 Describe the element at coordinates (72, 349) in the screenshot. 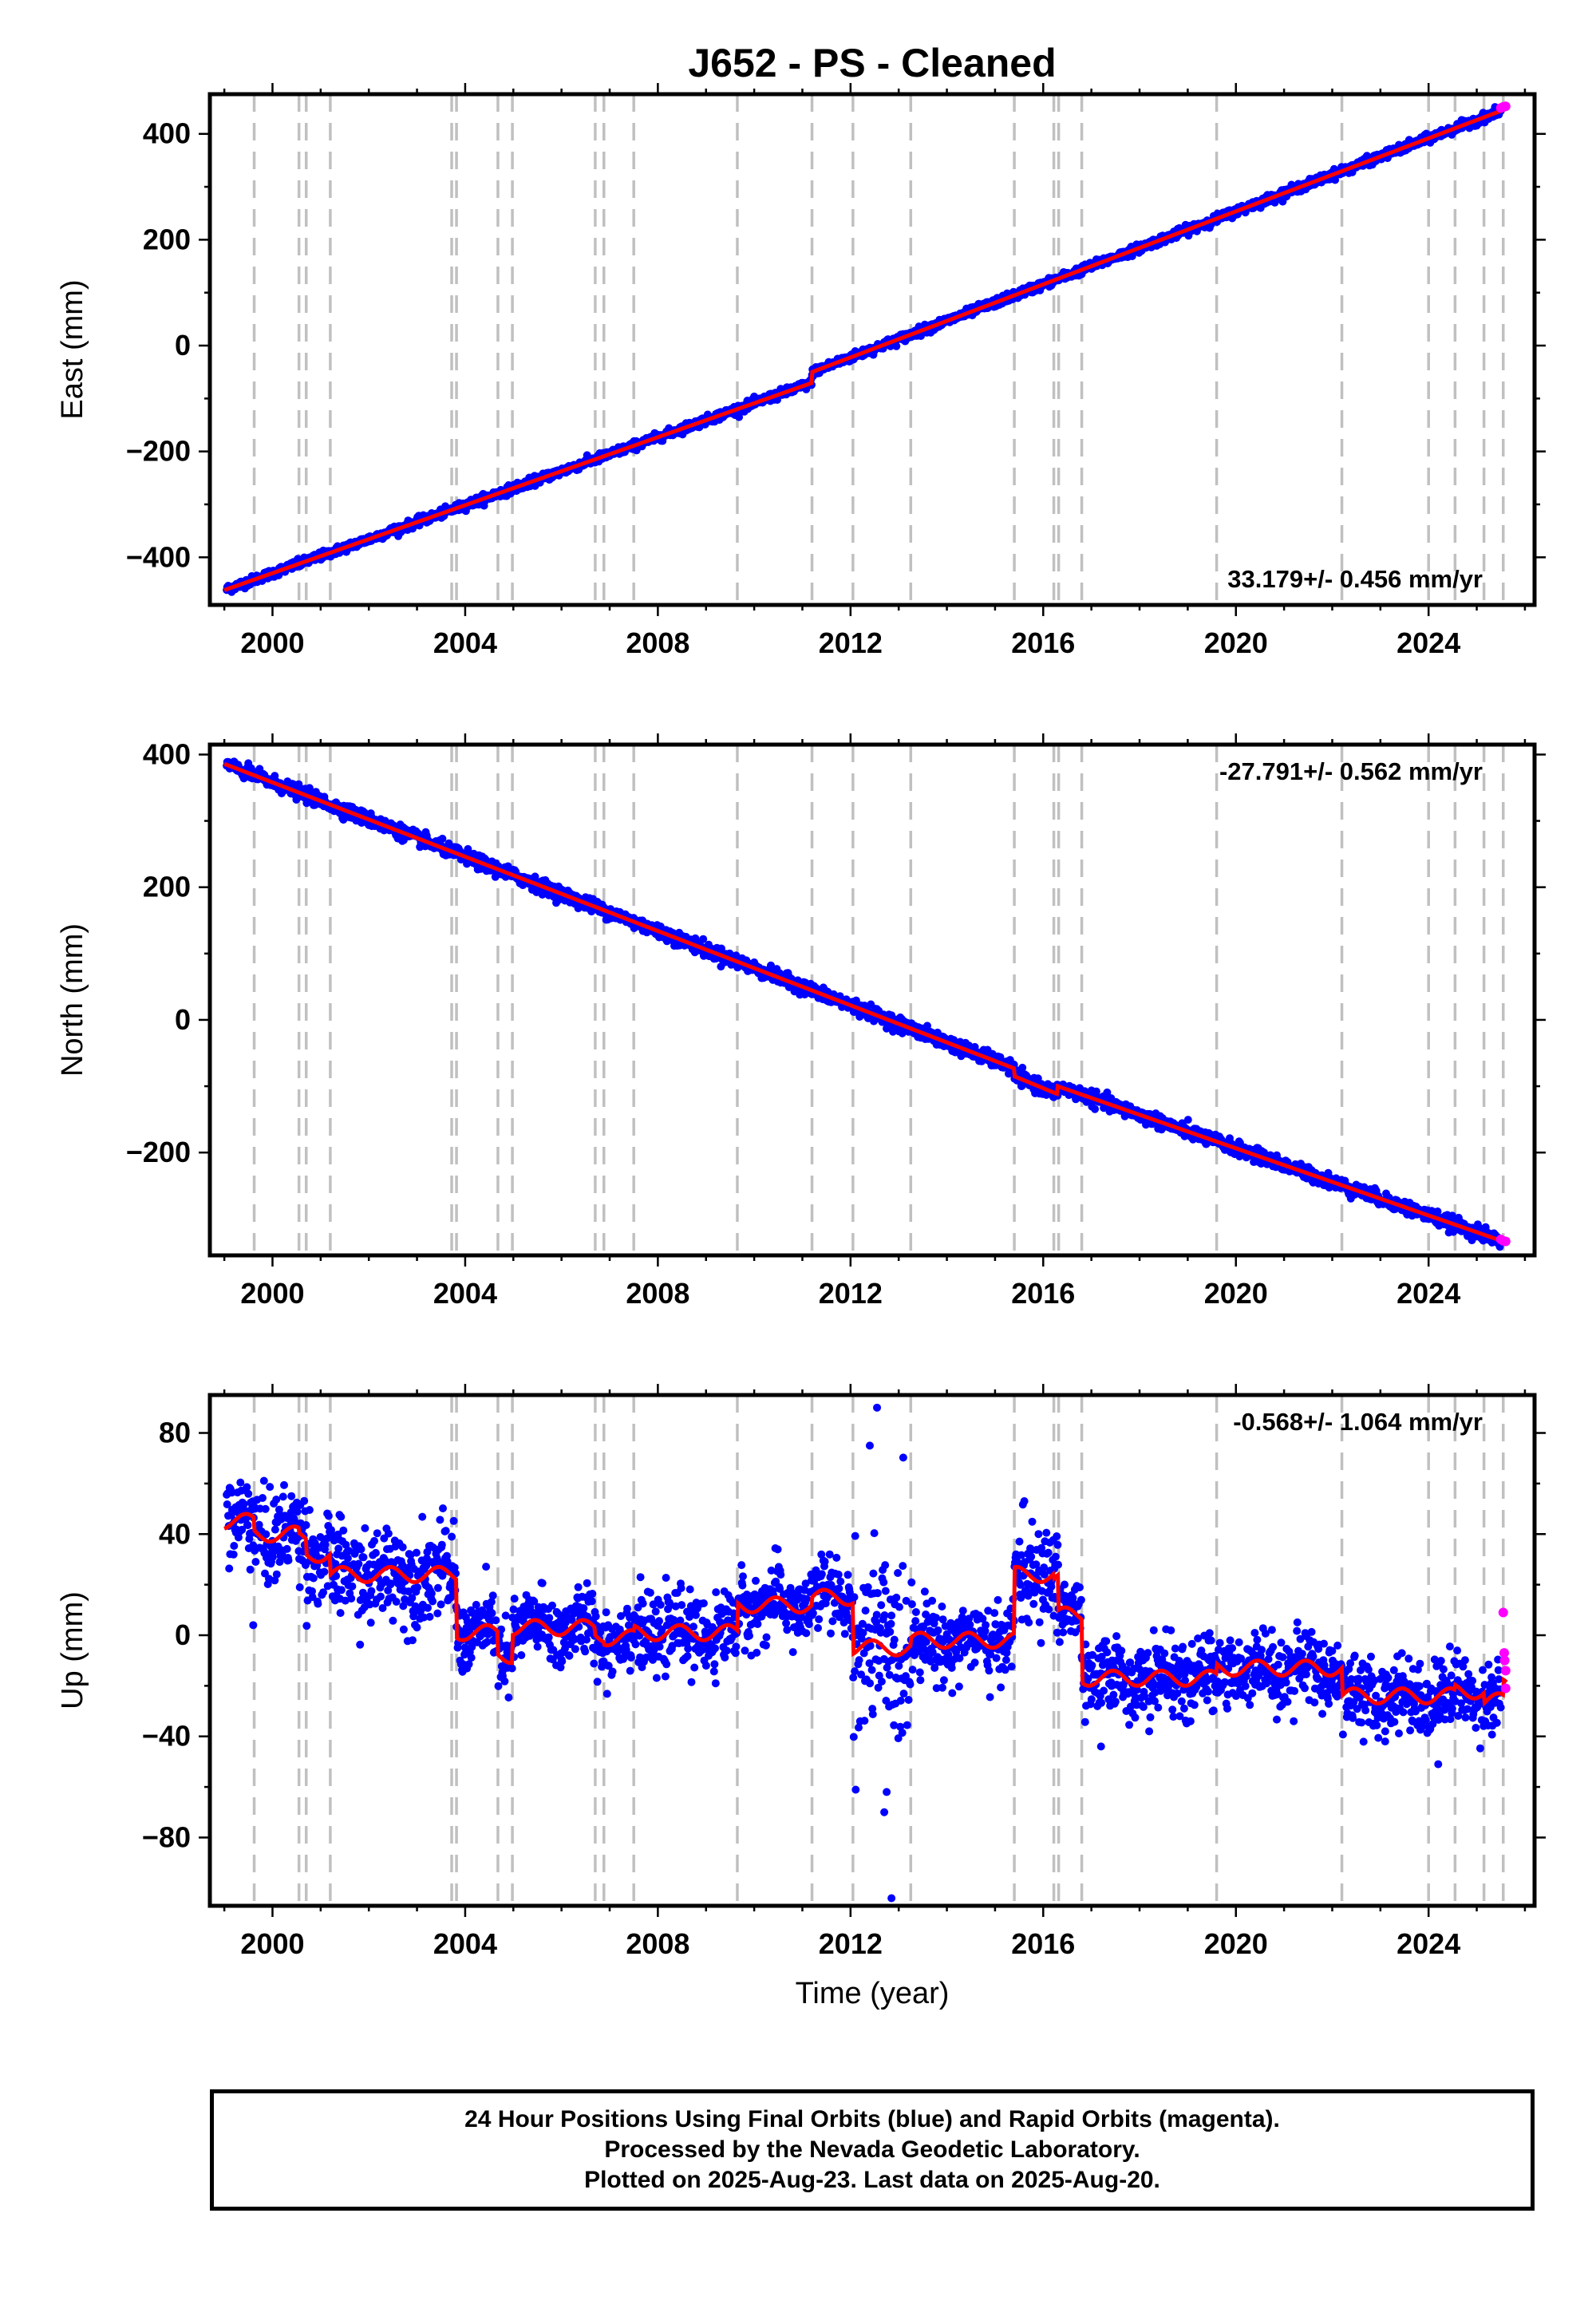

I see `y-axis-label: East (mm)` at that location.